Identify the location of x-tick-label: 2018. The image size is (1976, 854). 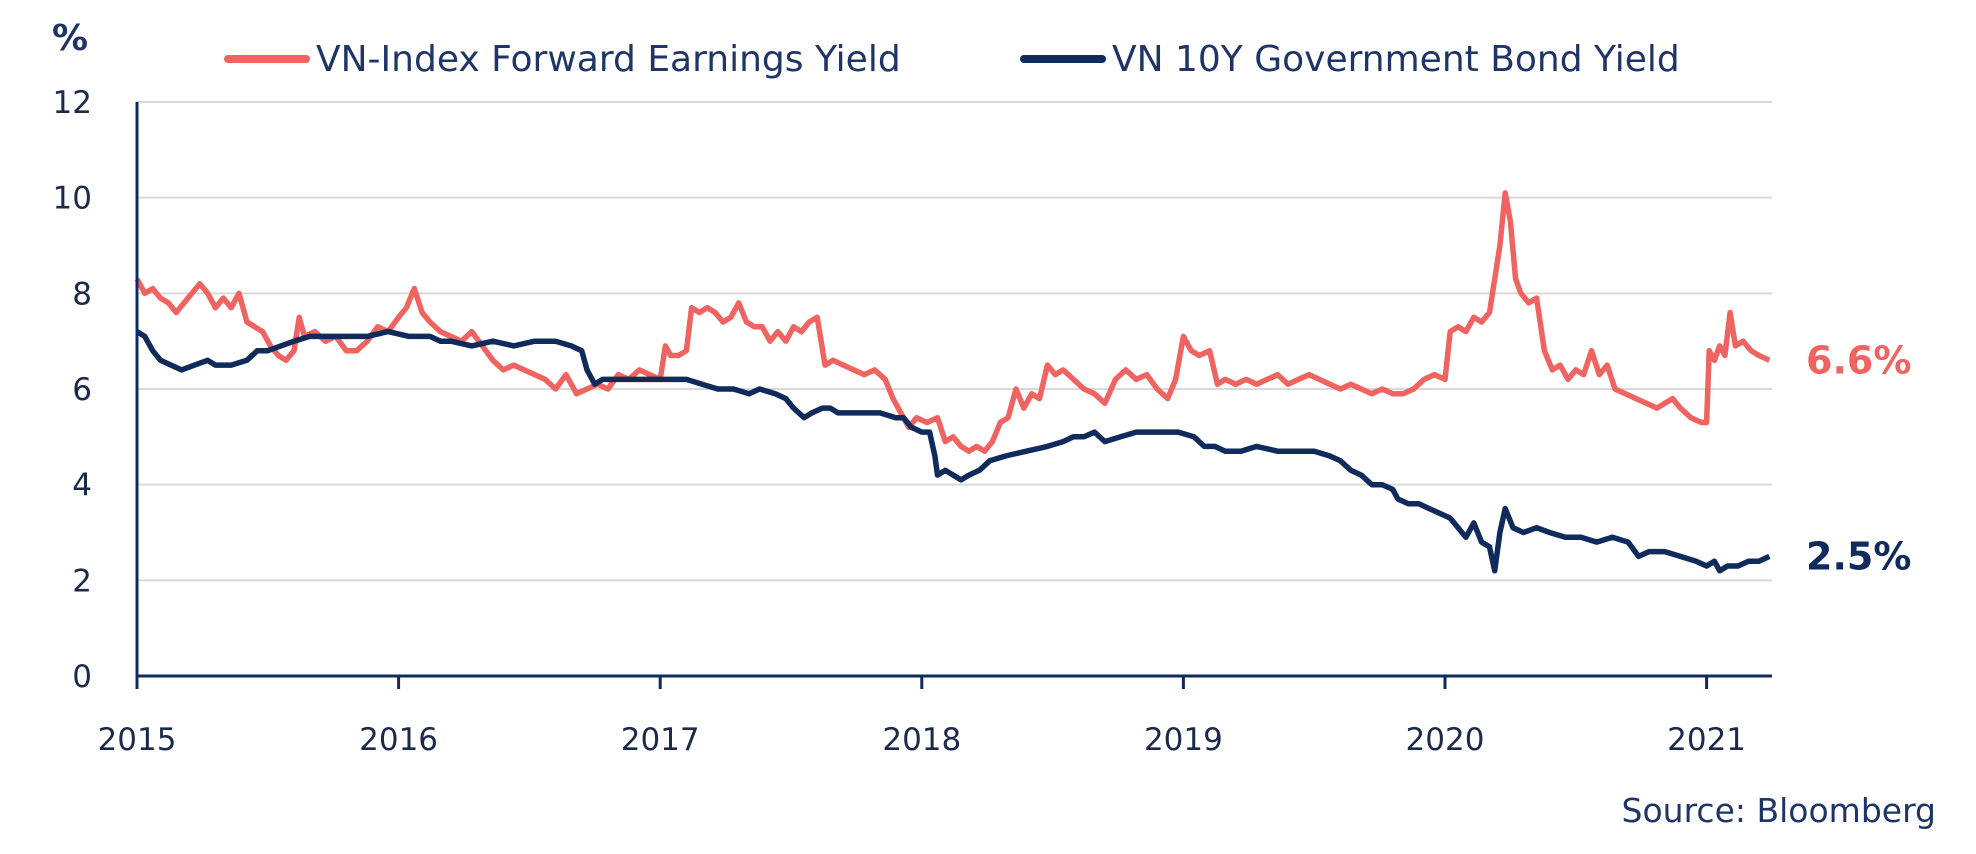
(921, 740).